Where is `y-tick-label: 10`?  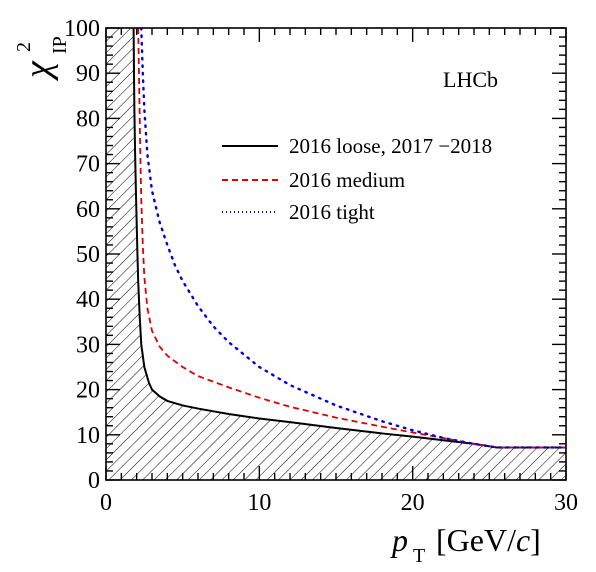
y-tick-label: 10 is located at coordinates (88, 436).